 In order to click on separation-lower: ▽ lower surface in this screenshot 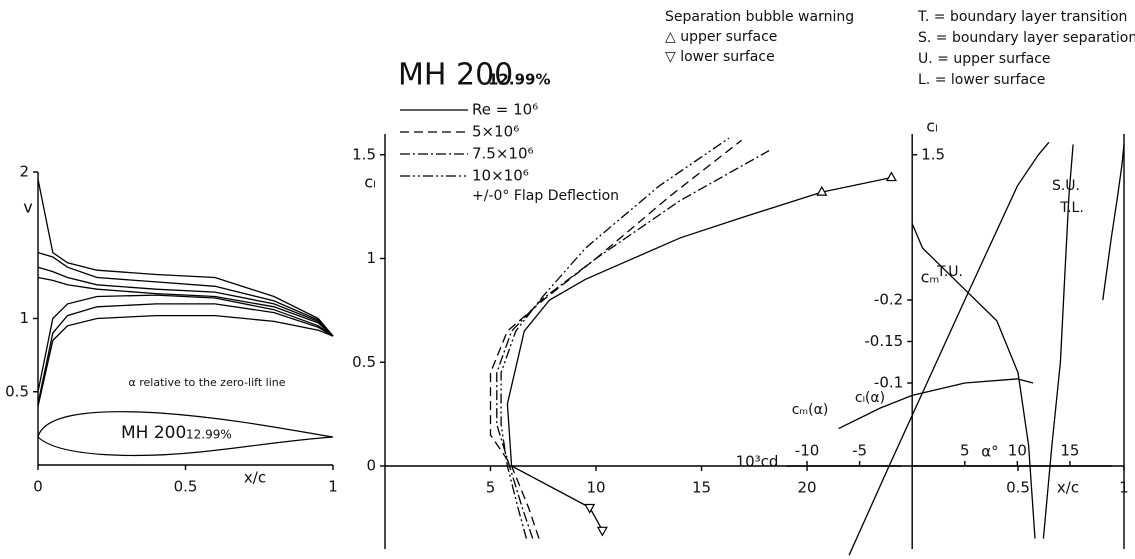, I will do `click(720, 57)`.